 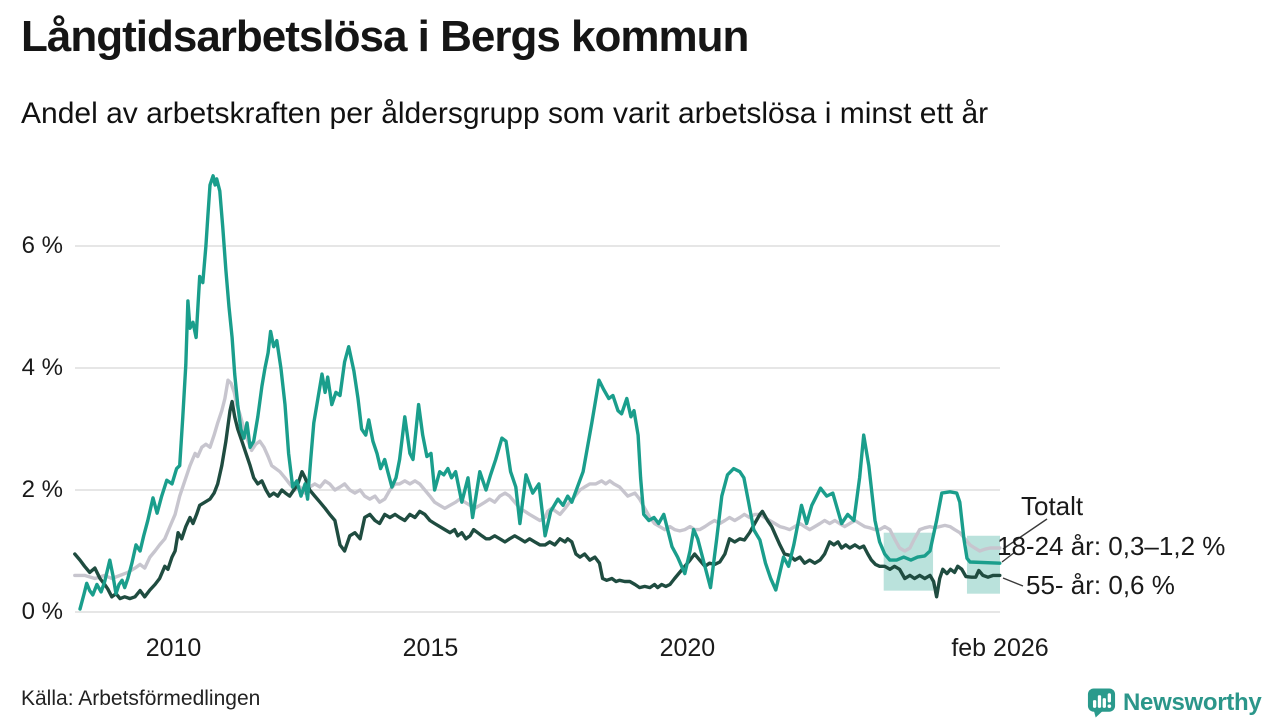 I want to click on series-annotation-1: 18-24 år: 0,3–1,2 %, so click(x=1111, y=546).